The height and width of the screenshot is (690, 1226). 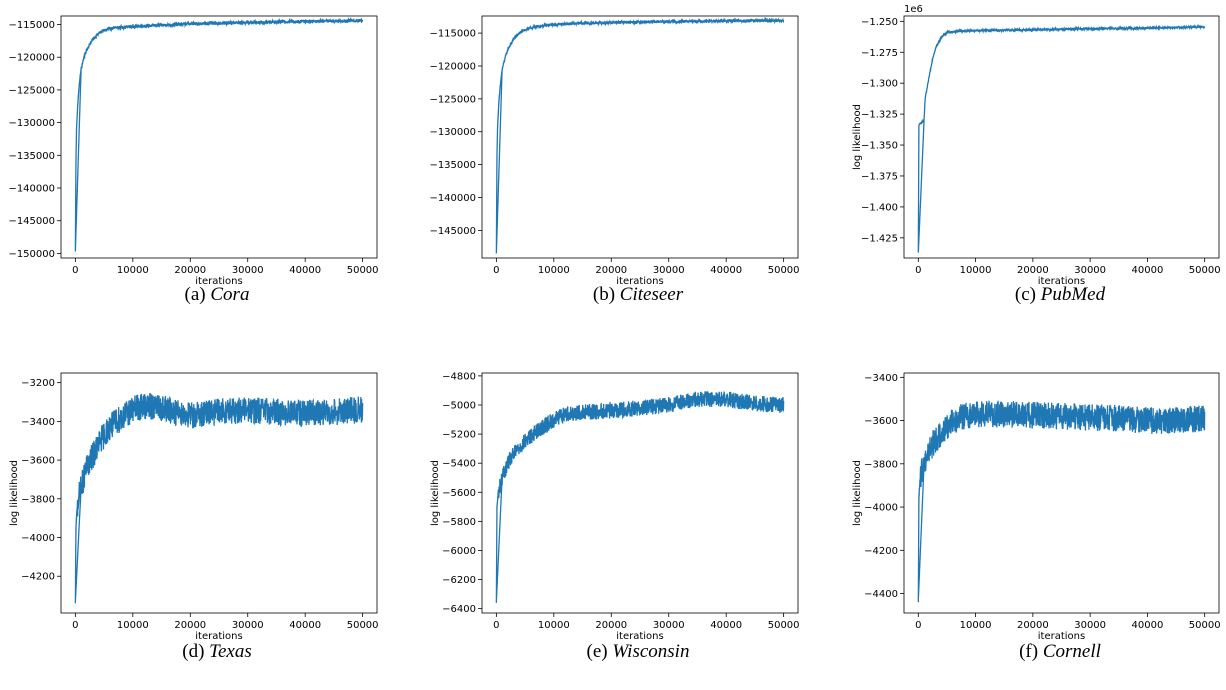 I want to click on y-tick-label: −5400, so click(x=459, y=464).